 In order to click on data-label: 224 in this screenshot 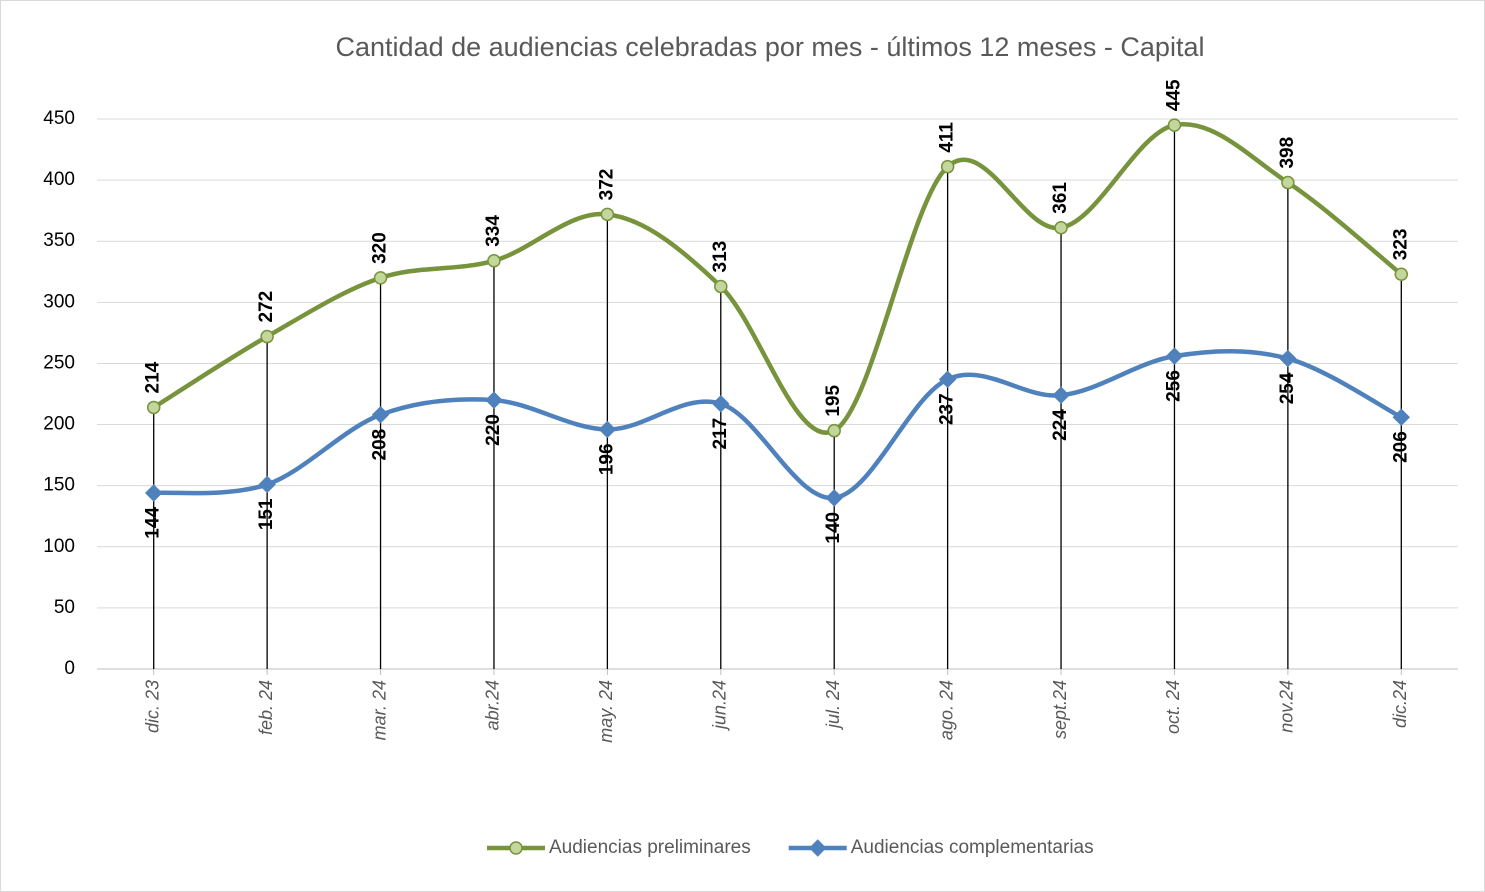, I will do `click(1060, 425)`.